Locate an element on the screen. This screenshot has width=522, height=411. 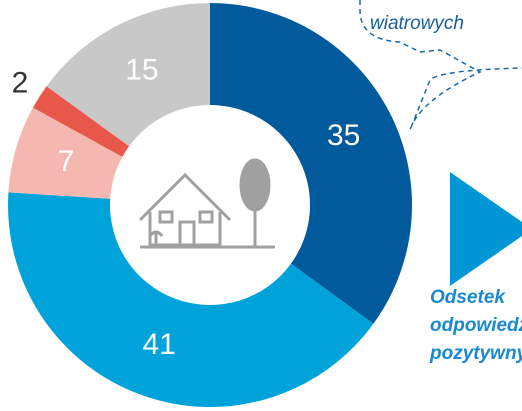
annotation: wiatrowych is located at coordinates (417, 23).